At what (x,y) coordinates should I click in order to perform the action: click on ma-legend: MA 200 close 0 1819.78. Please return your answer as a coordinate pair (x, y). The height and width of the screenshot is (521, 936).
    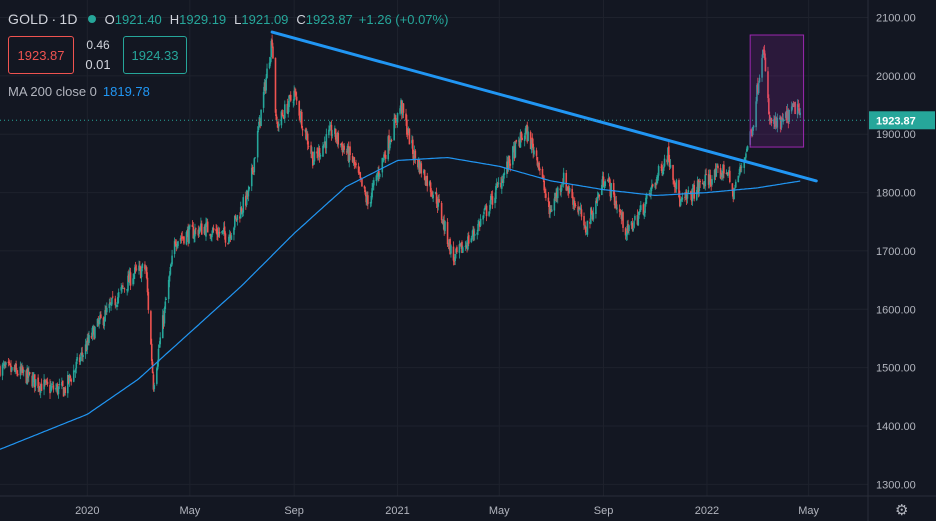
    Looking at the image, I should click on (79, 91).